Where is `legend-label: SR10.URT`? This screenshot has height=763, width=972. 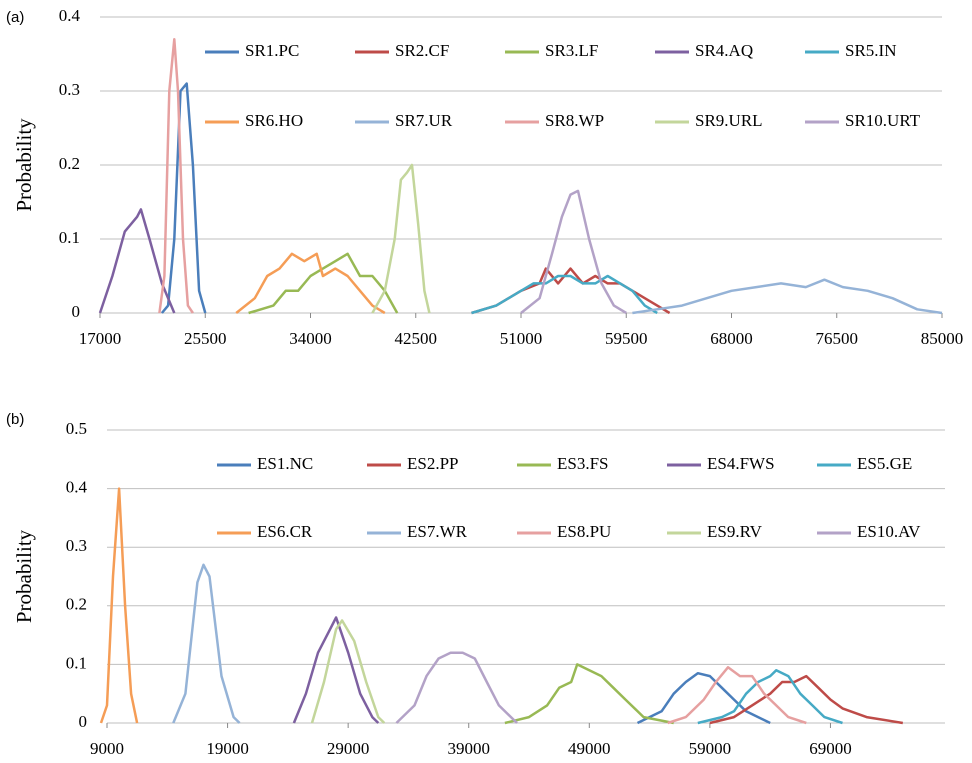 legend-label: SR10.URT is located at coordinates (883, 120).